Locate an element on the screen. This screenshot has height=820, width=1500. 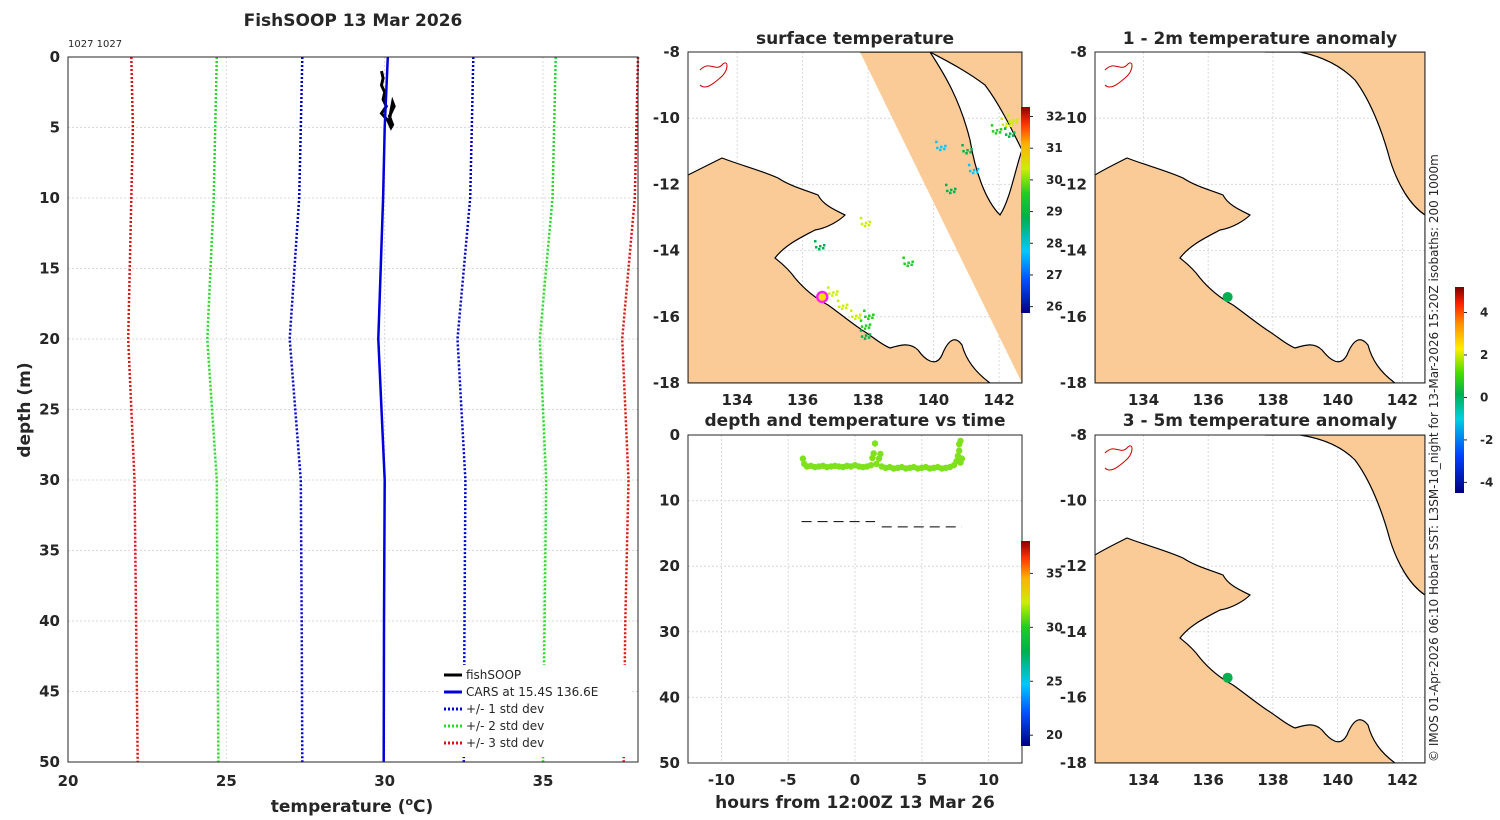
anomaly-3-5m-title: 3 - 5m temperature anomaly is located at coordinates (1260, 421).